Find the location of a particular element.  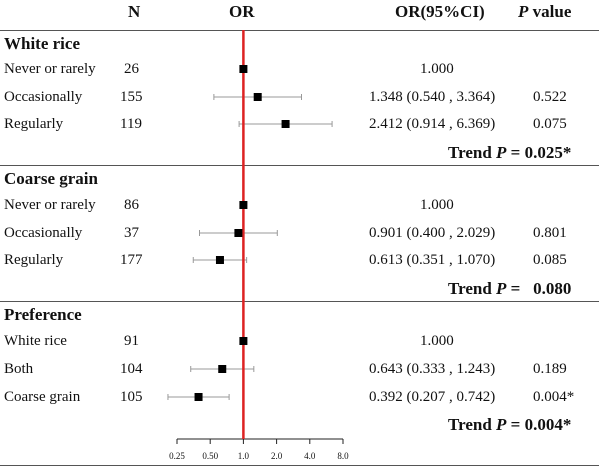

header-or-ci: OR(95%CI) is located at coordinates (440, 11).